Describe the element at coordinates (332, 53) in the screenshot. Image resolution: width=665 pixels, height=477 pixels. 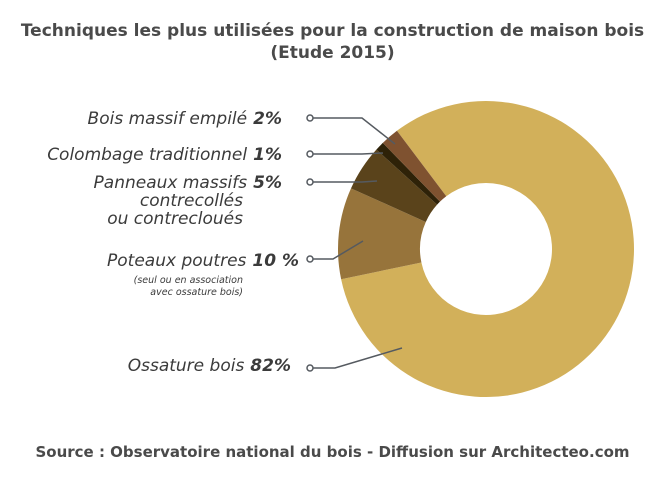
I see `chart-subtitle: (Etude 2015)` at that location.